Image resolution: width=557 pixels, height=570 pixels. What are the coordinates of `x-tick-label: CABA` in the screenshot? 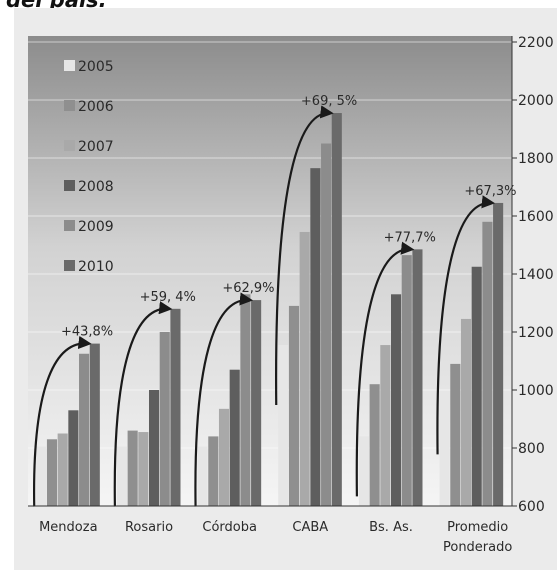 It's located at (310, 527).